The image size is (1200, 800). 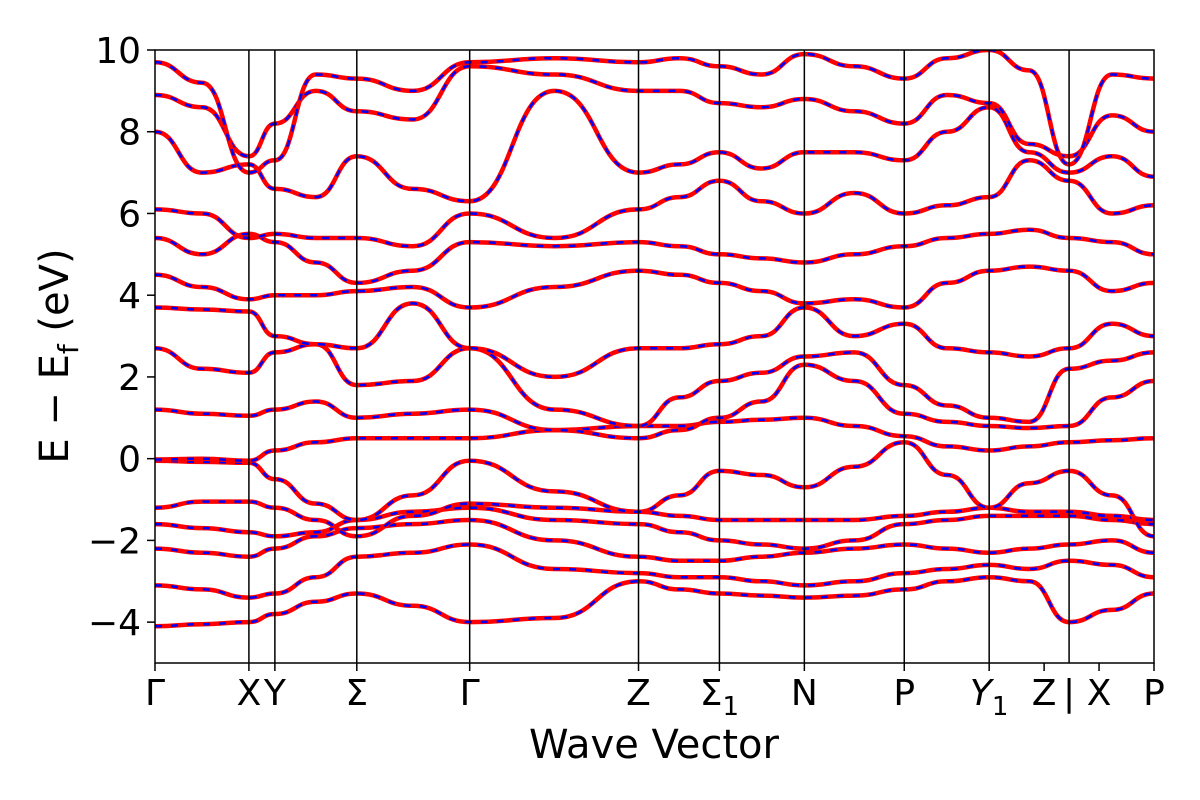 I want to click on x-tick-label-5: Γ, so click(x=470, y=693).